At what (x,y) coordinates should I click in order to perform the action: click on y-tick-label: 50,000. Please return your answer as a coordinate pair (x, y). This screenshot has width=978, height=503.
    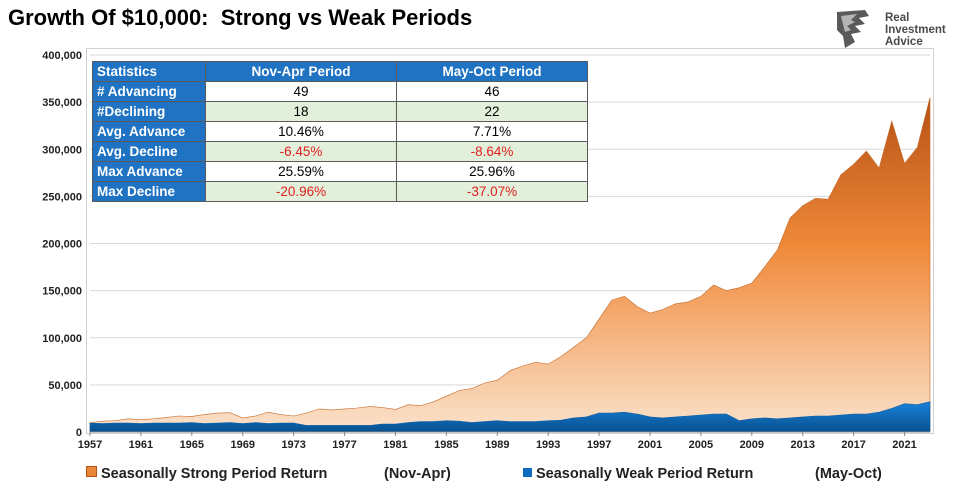
    Looking at the image, I should click on (65, 386).